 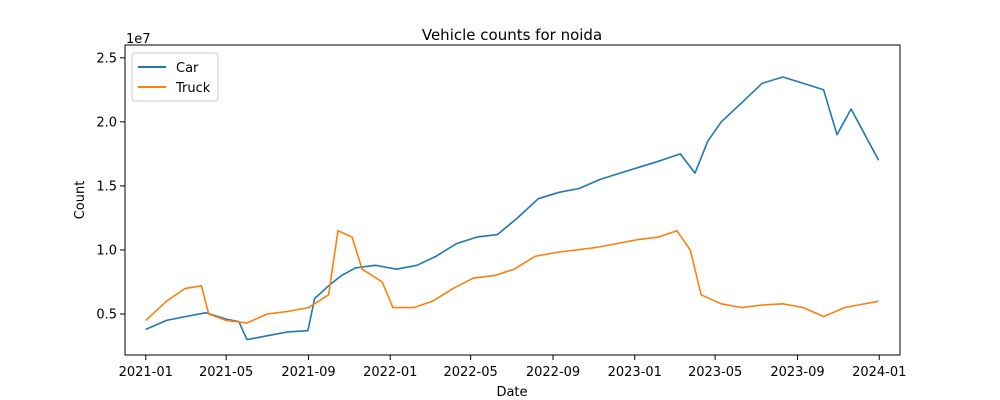 I want to click on x-tick-label: 2023-01, so click(x=635, y=372).